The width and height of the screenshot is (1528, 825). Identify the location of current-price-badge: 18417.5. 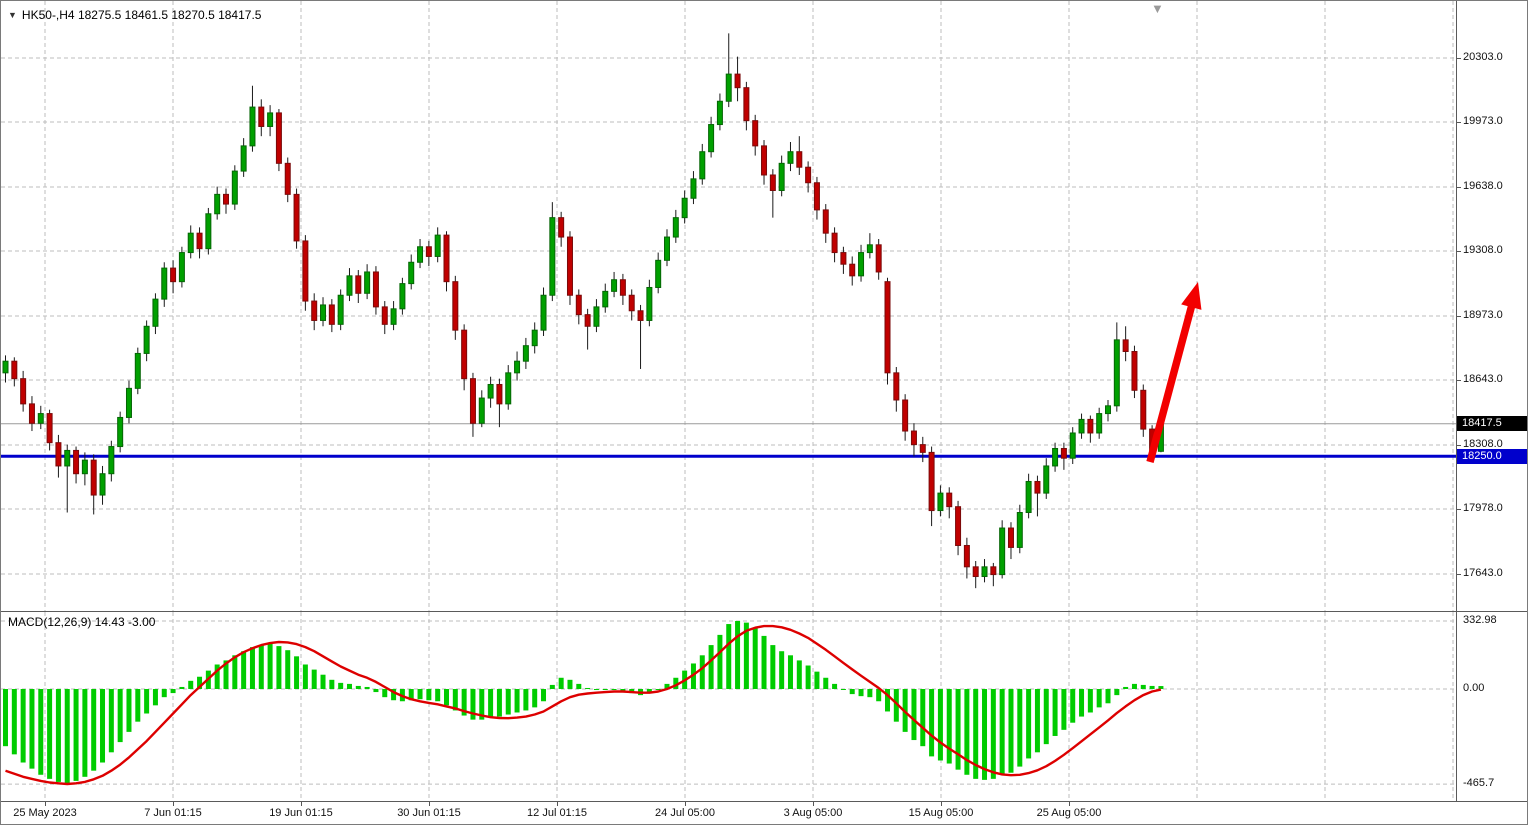
(1492, 423).